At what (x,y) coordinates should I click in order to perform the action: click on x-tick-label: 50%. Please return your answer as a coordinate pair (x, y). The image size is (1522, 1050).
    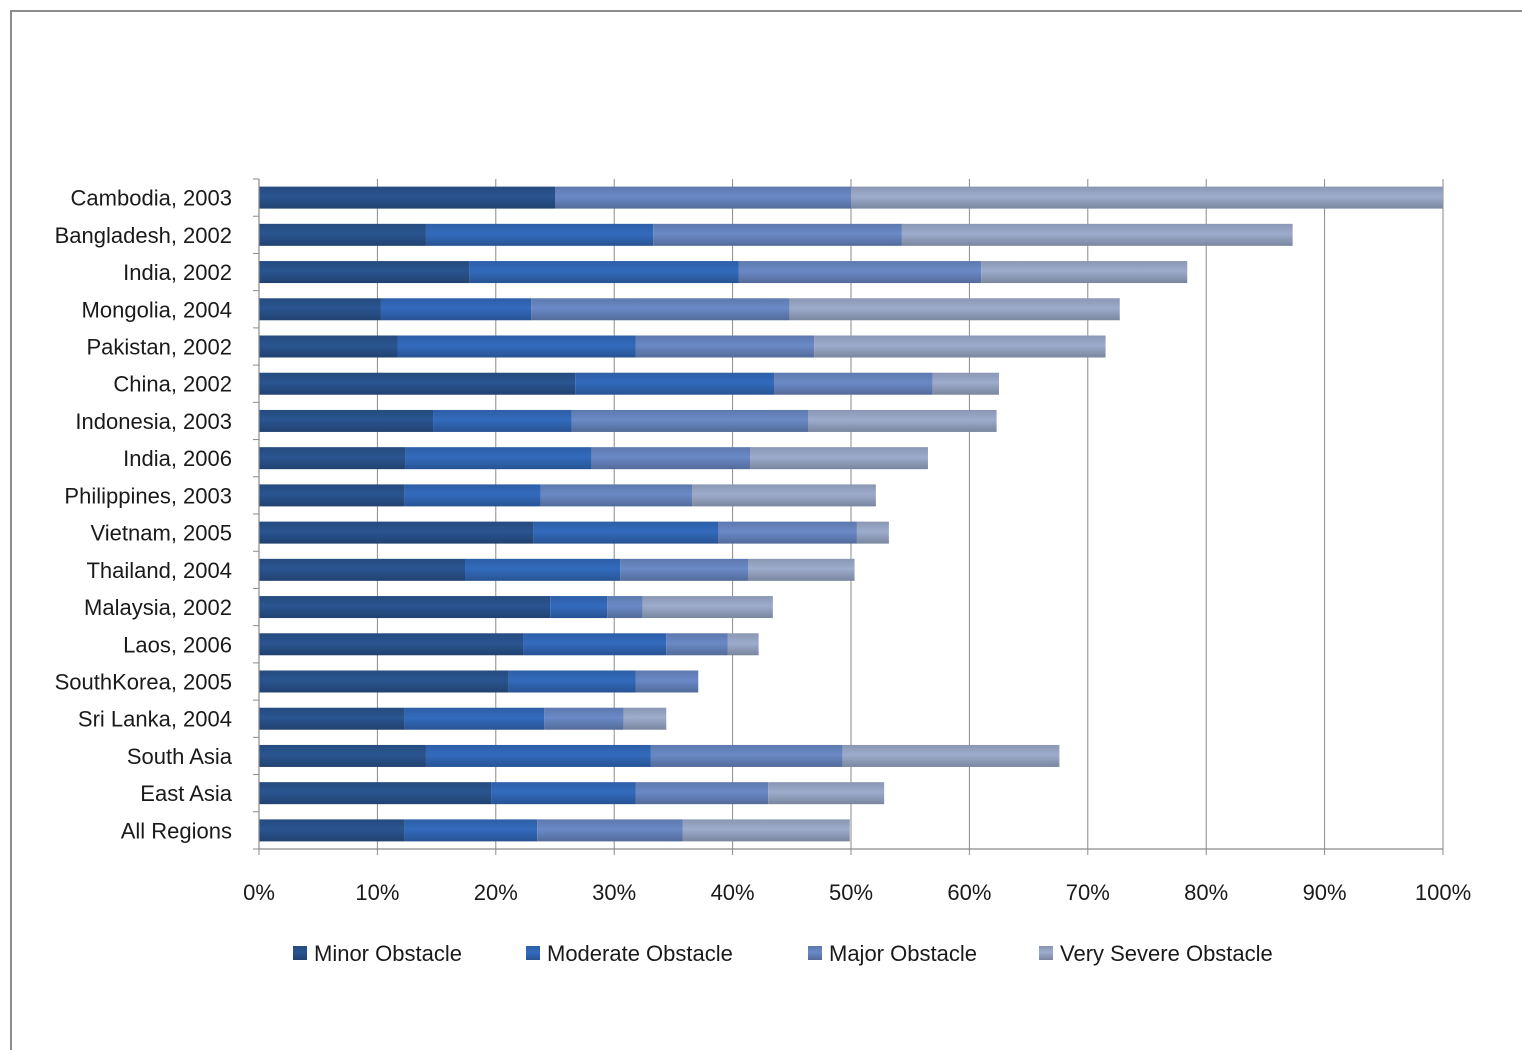
    Looking at the image, I should click on (851, 892).